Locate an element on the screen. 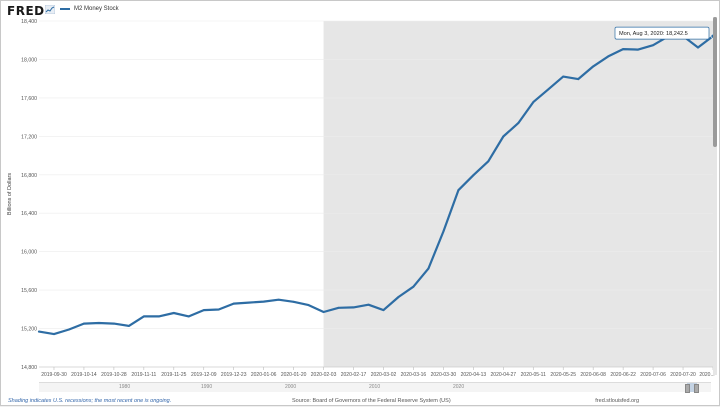 This screenshot has height=407, width=720. navigator-selected-range is located at coordinates (692, 387).